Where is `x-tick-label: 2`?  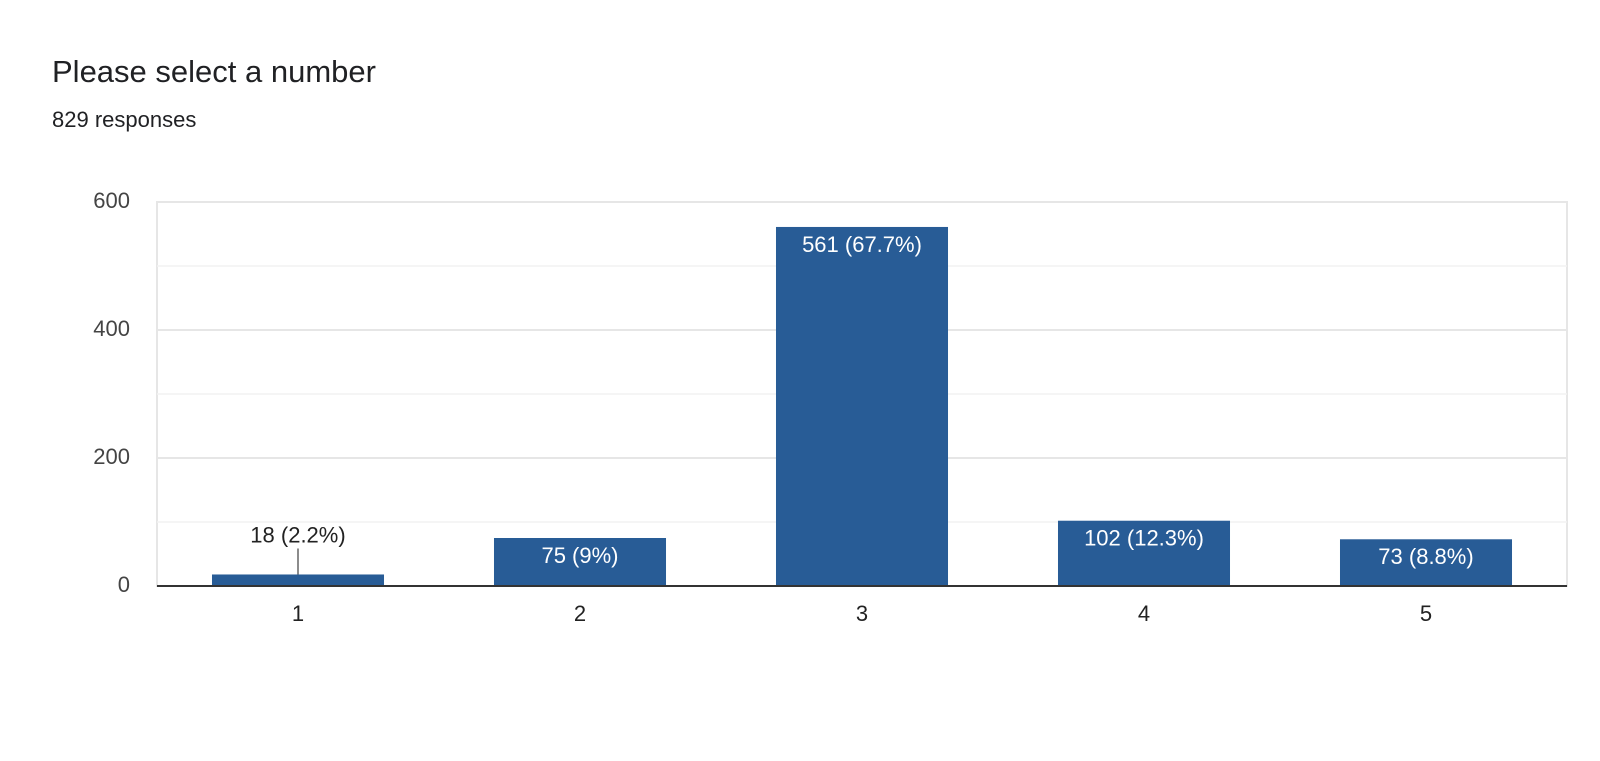
x-tick-label: 2 is located at coordinates (580, 613).